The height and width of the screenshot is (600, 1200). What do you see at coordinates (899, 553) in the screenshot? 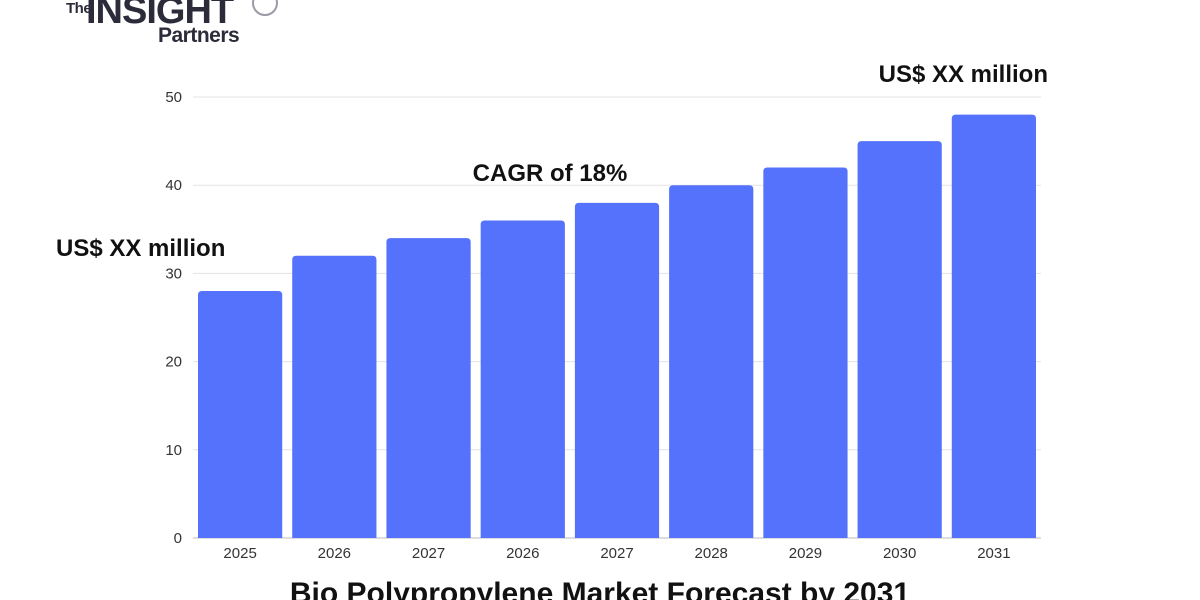
I see `x-tick-label: 2030` at bounding box center [899, 553].